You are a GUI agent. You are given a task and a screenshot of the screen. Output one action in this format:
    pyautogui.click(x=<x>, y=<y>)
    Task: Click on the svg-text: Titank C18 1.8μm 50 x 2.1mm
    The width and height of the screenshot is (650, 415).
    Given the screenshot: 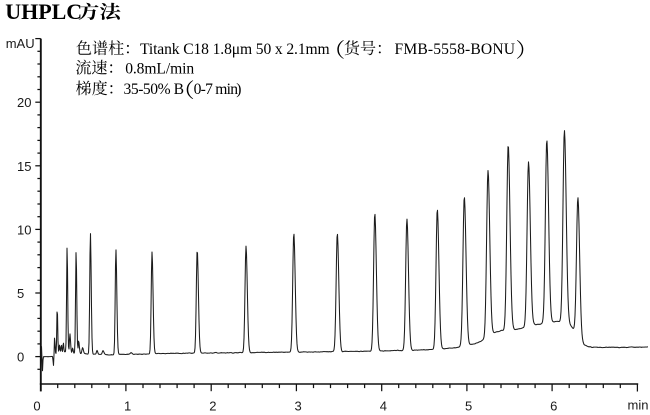 What is the action you would take?
    pyautogui.click(x=235, y=49)
    